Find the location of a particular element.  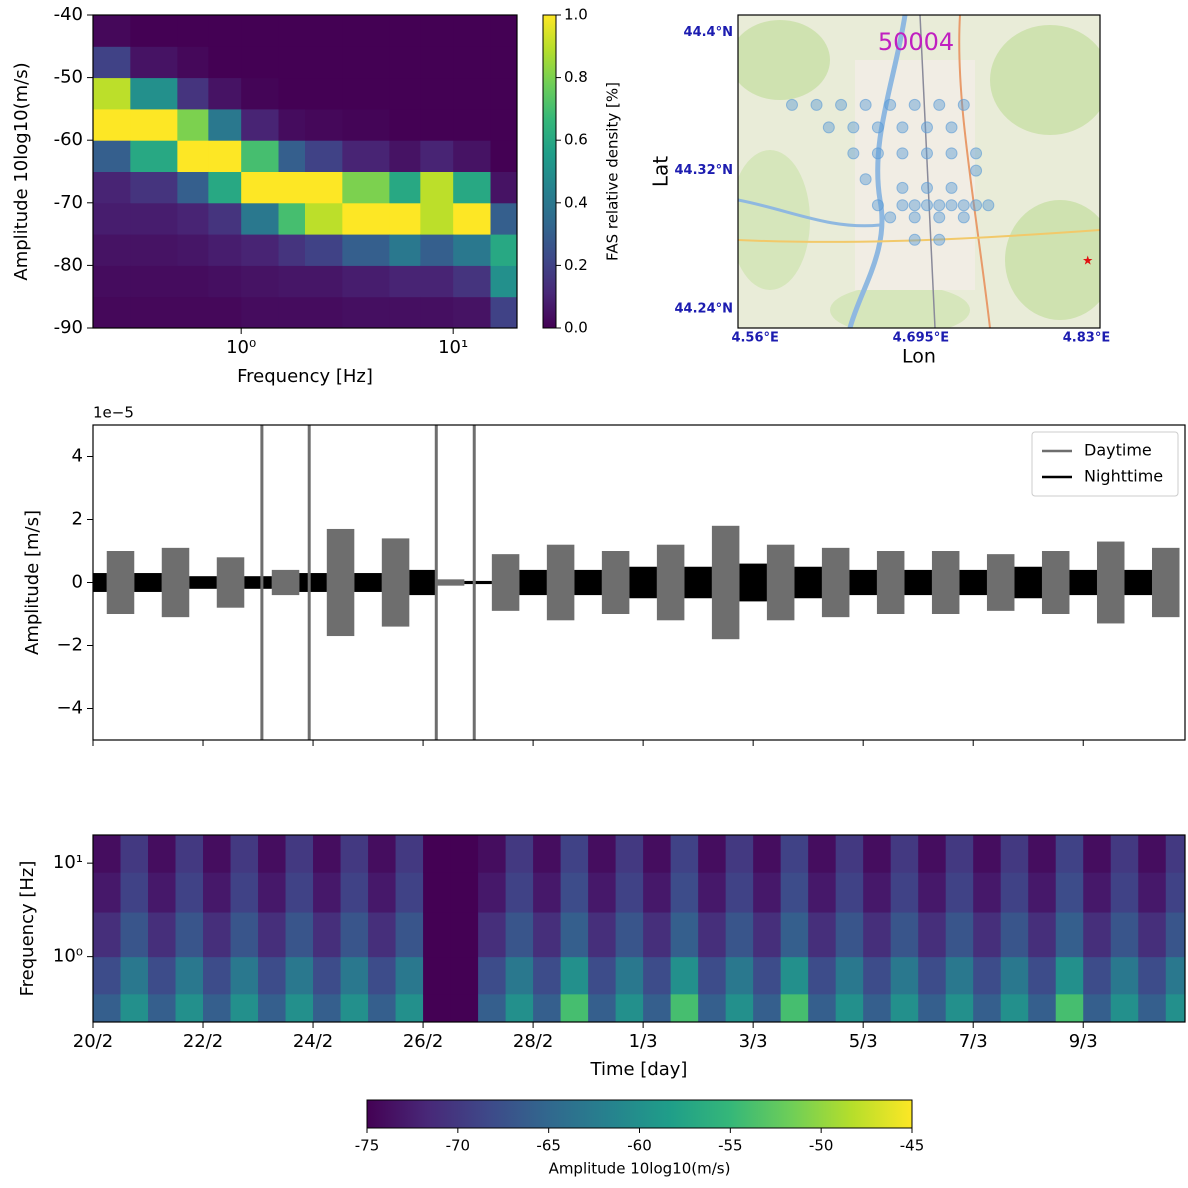

x-tick-label: 3/3 is located at coordinates (753, 1041).